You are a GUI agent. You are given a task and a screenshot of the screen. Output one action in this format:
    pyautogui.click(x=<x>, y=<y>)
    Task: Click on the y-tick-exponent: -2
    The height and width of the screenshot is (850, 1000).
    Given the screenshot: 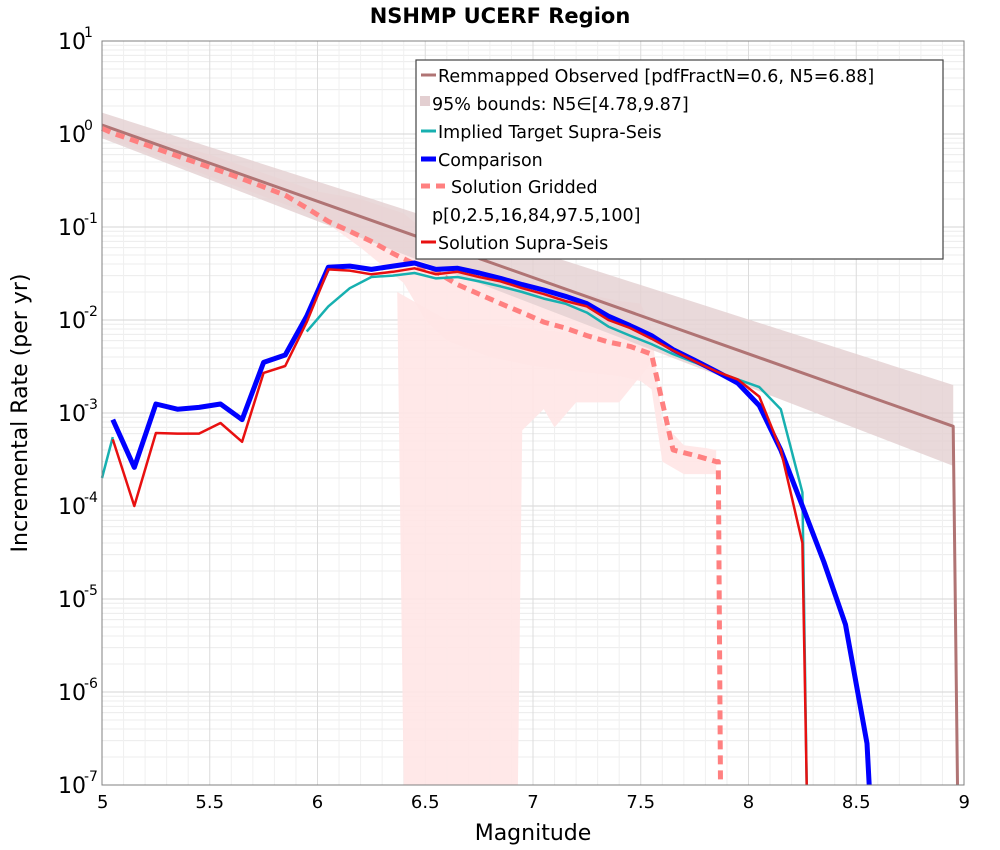 What is the action you would take?
    pyautogui.click(x=91, y=312)
    